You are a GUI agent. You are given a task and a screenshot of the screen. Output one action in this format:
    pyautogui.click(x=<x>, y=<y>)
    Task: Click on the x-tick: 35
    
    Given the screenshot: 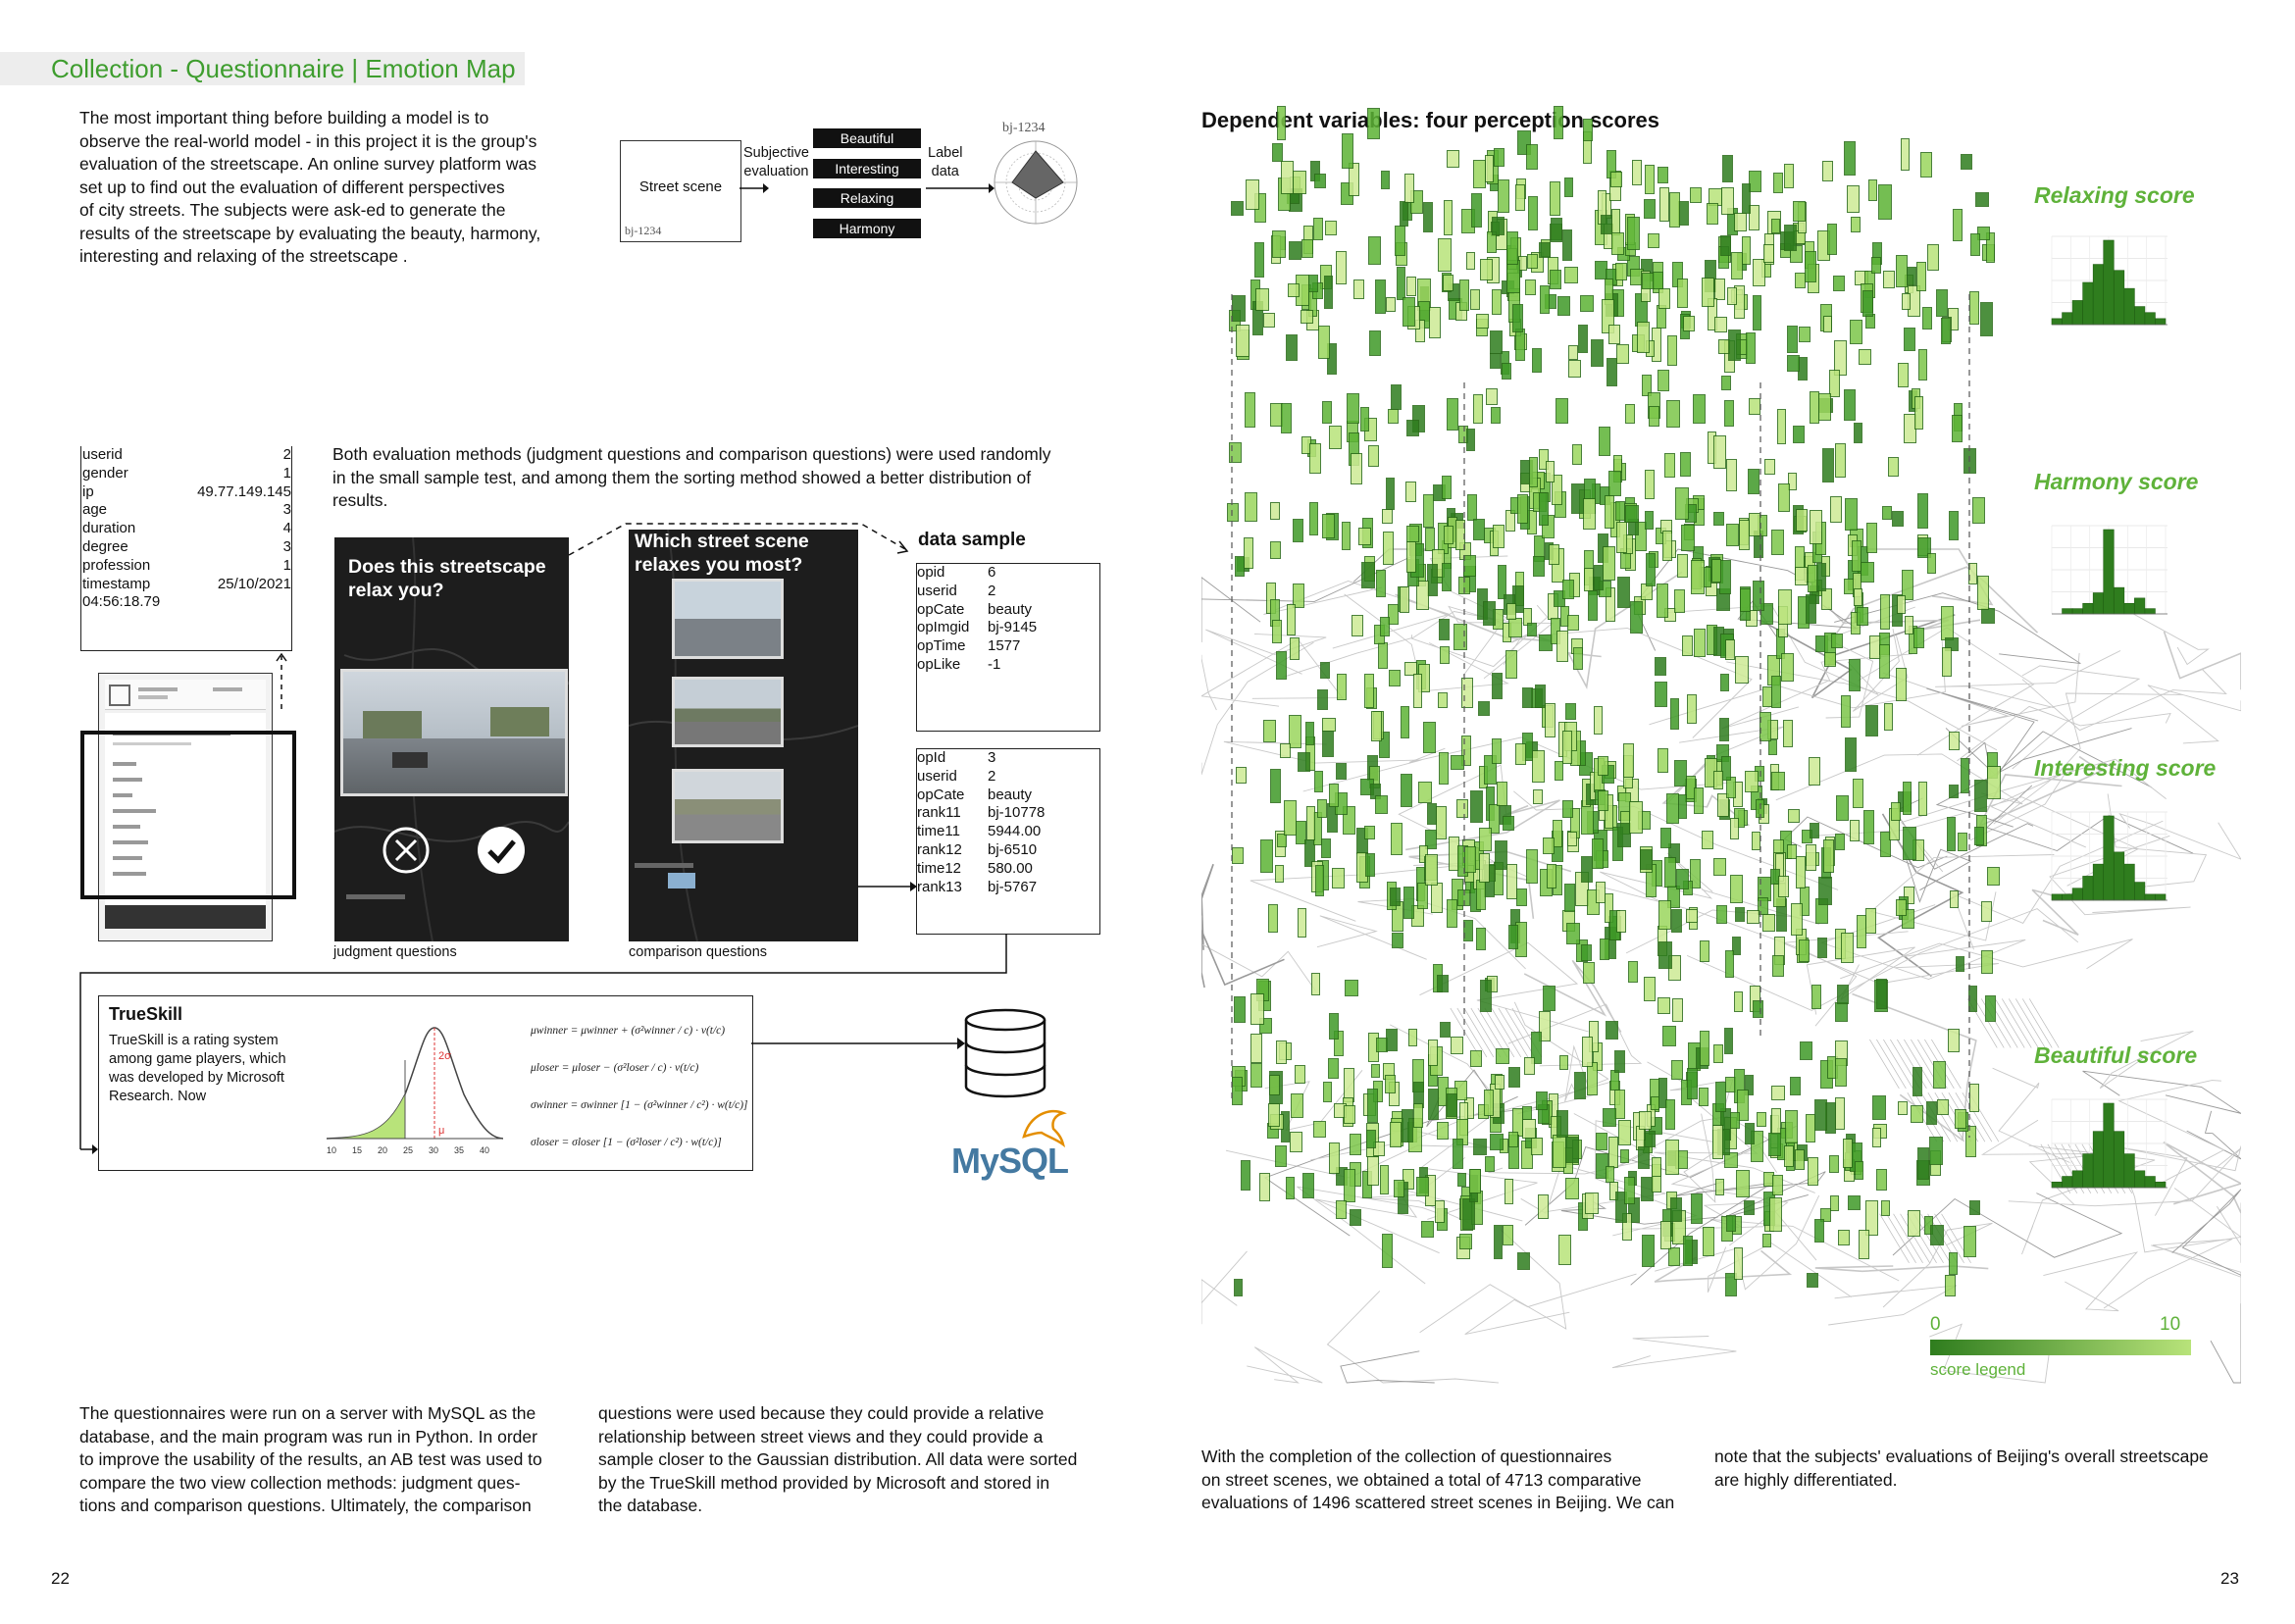 What is the action you would take?
    pyautogui.click(x=459, y=1150)
    